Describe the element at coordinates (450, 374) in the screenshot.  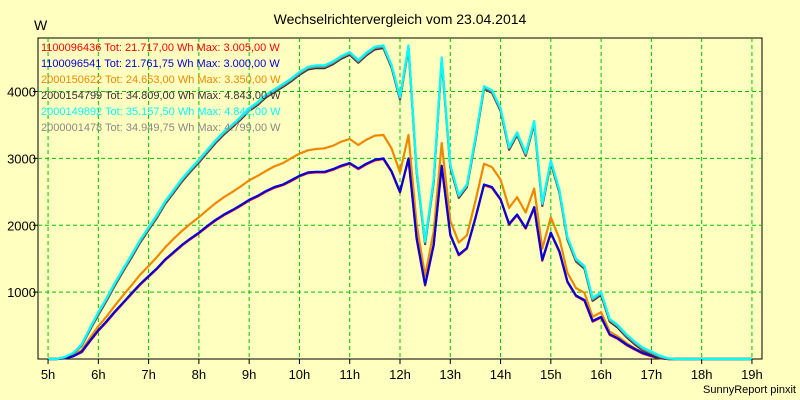
I see `x-tick-label: 13h` at that location.